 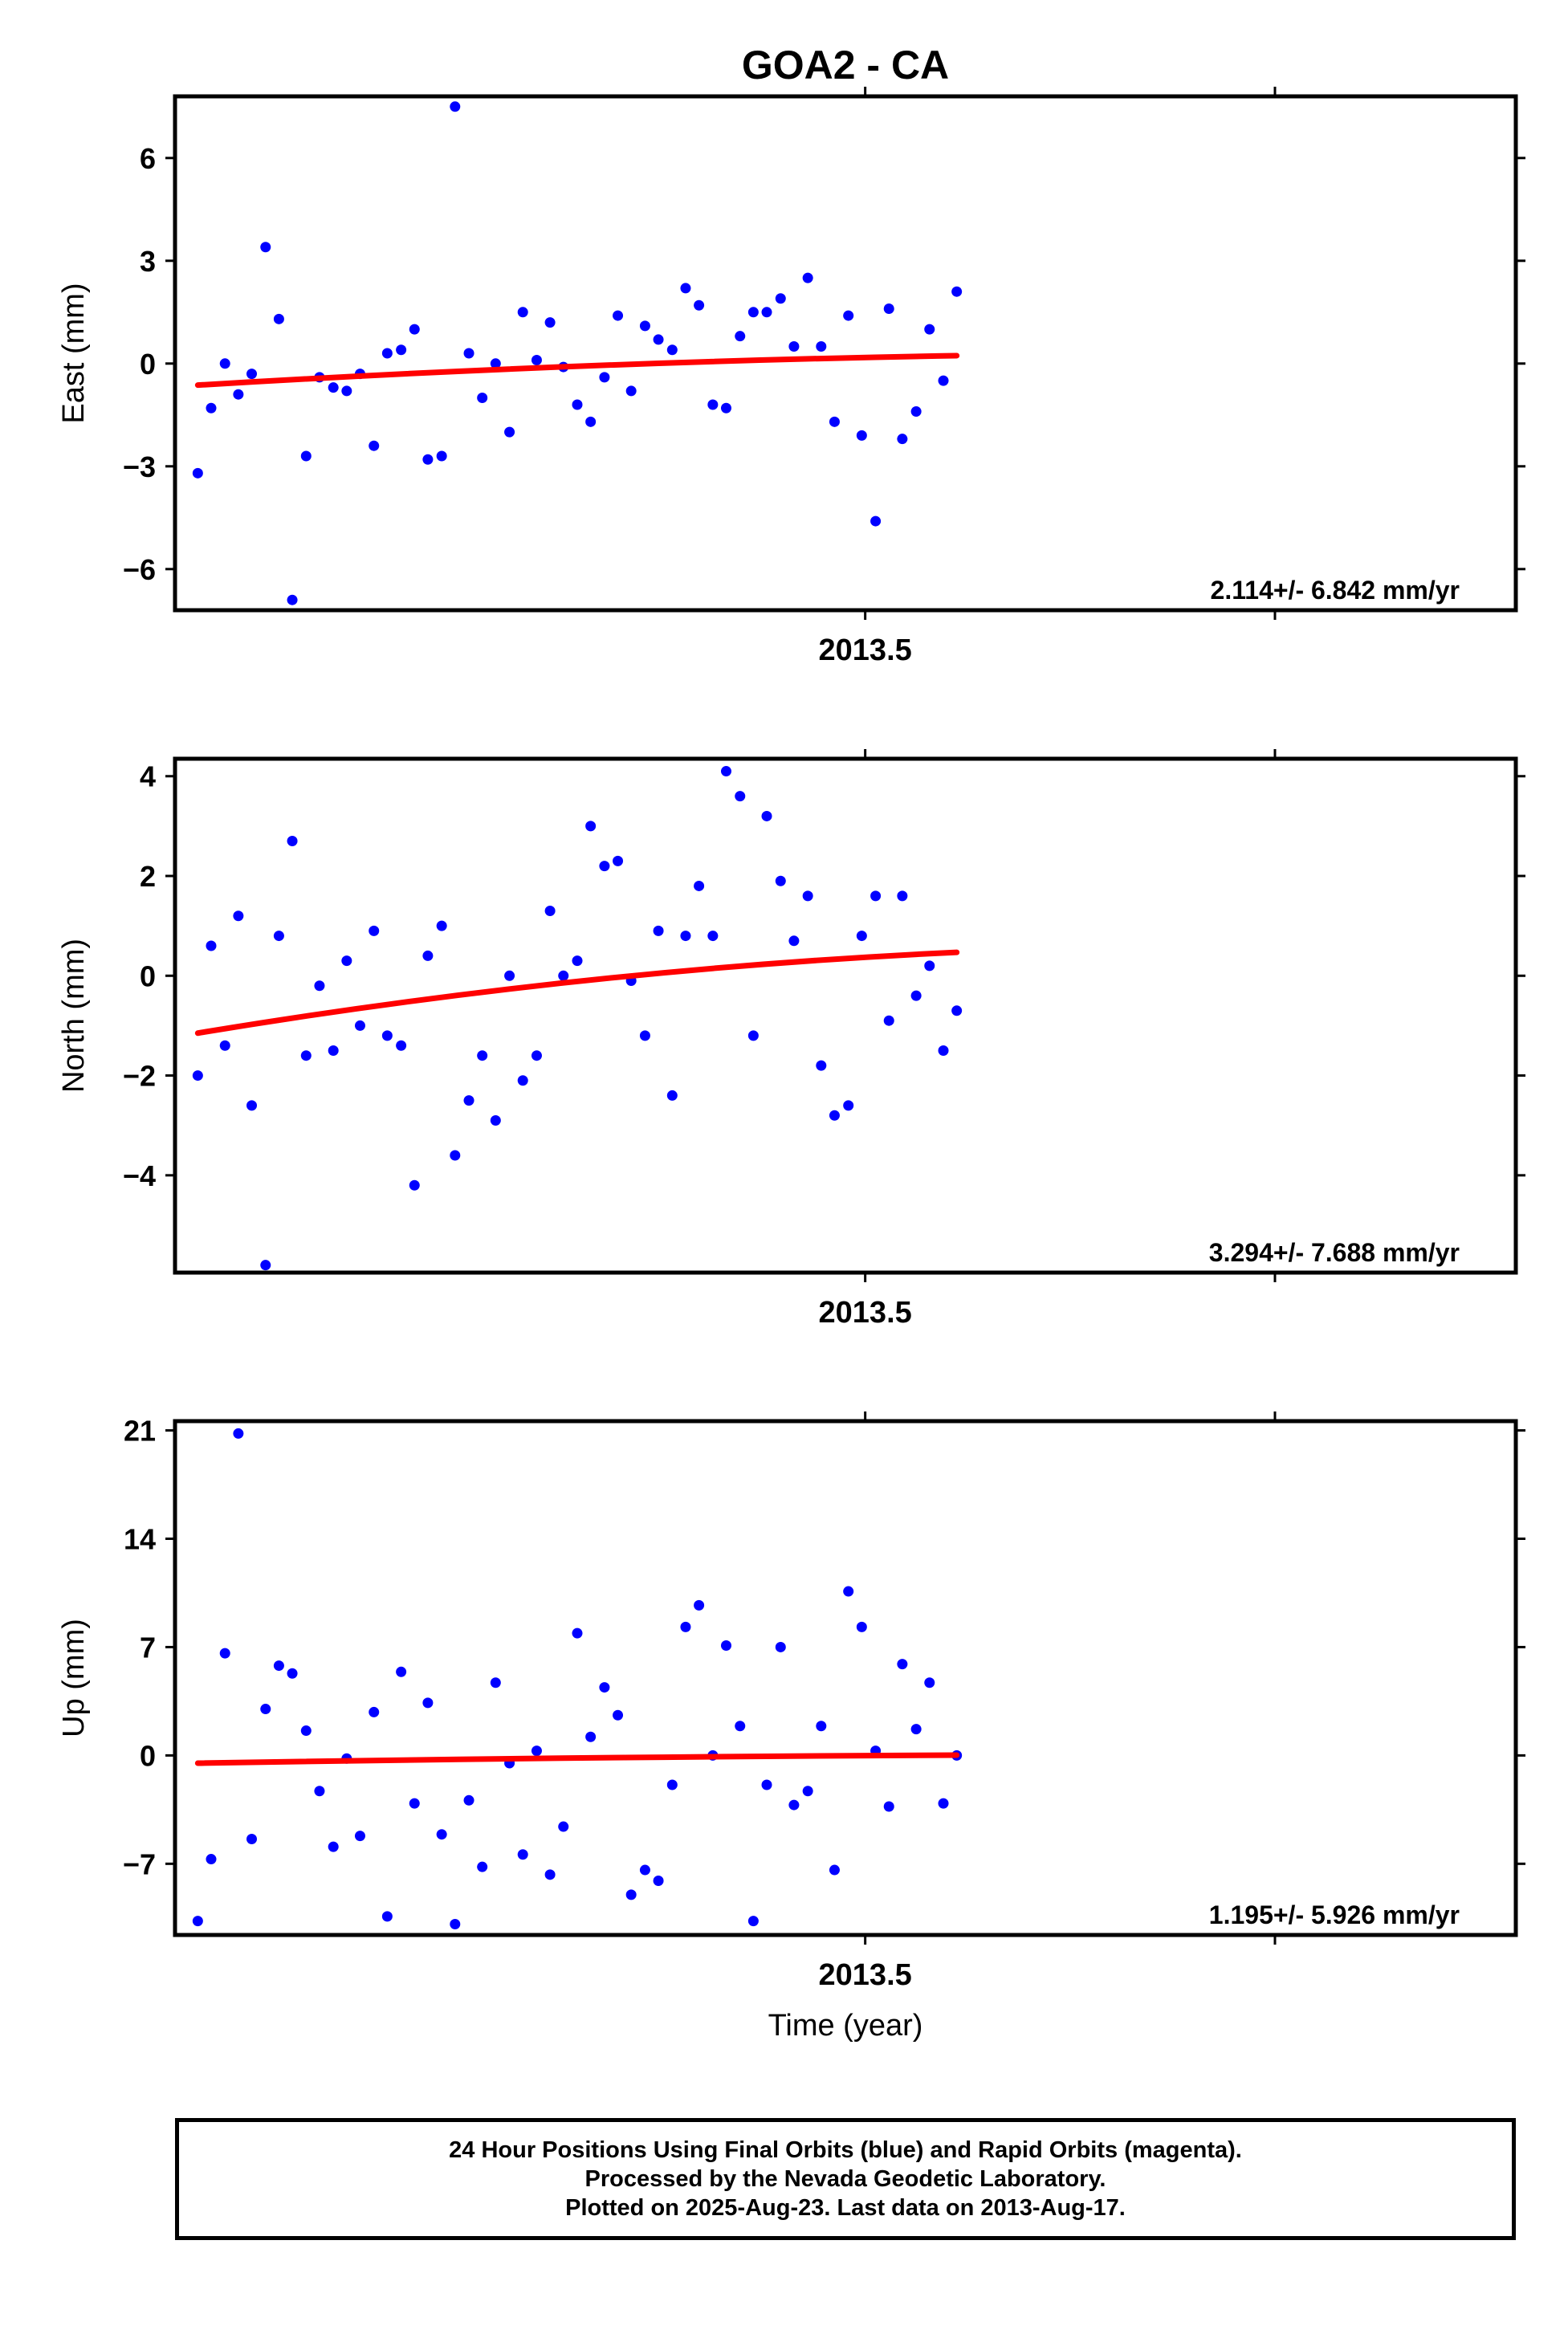 I want to click on y-tick-label: 2, so click(x=148, y=876).